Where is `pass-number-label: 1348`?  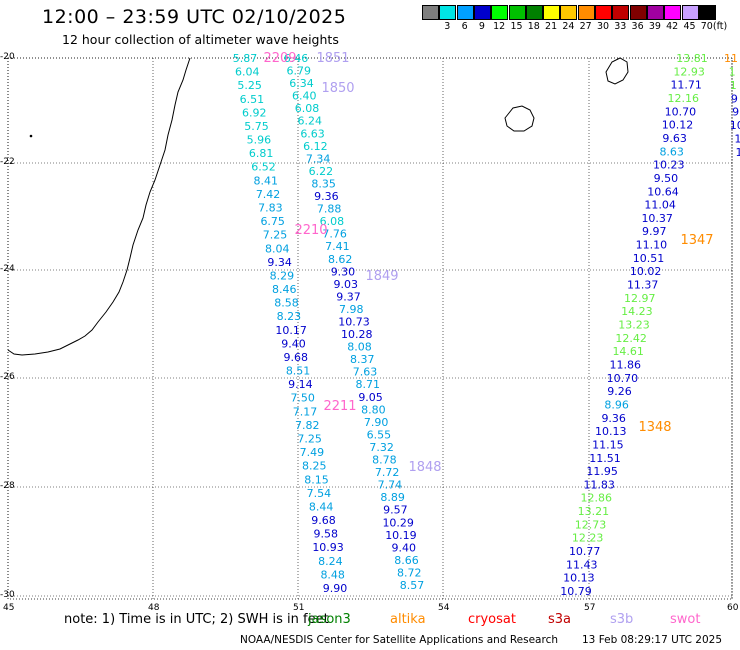 pass-number-label: 1348 is located at coordinates (654, 427).